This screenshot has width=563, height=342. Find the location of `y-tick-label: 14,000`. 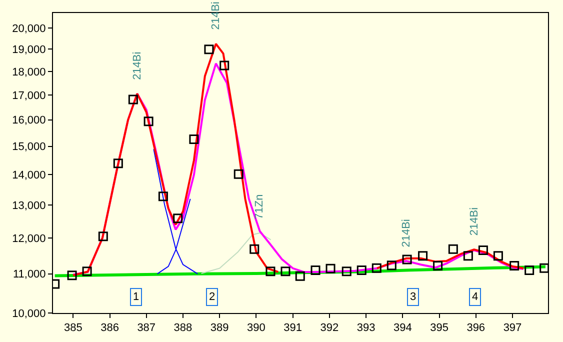

y-tick-label: 14,000 is located at coordinates (29, 176).